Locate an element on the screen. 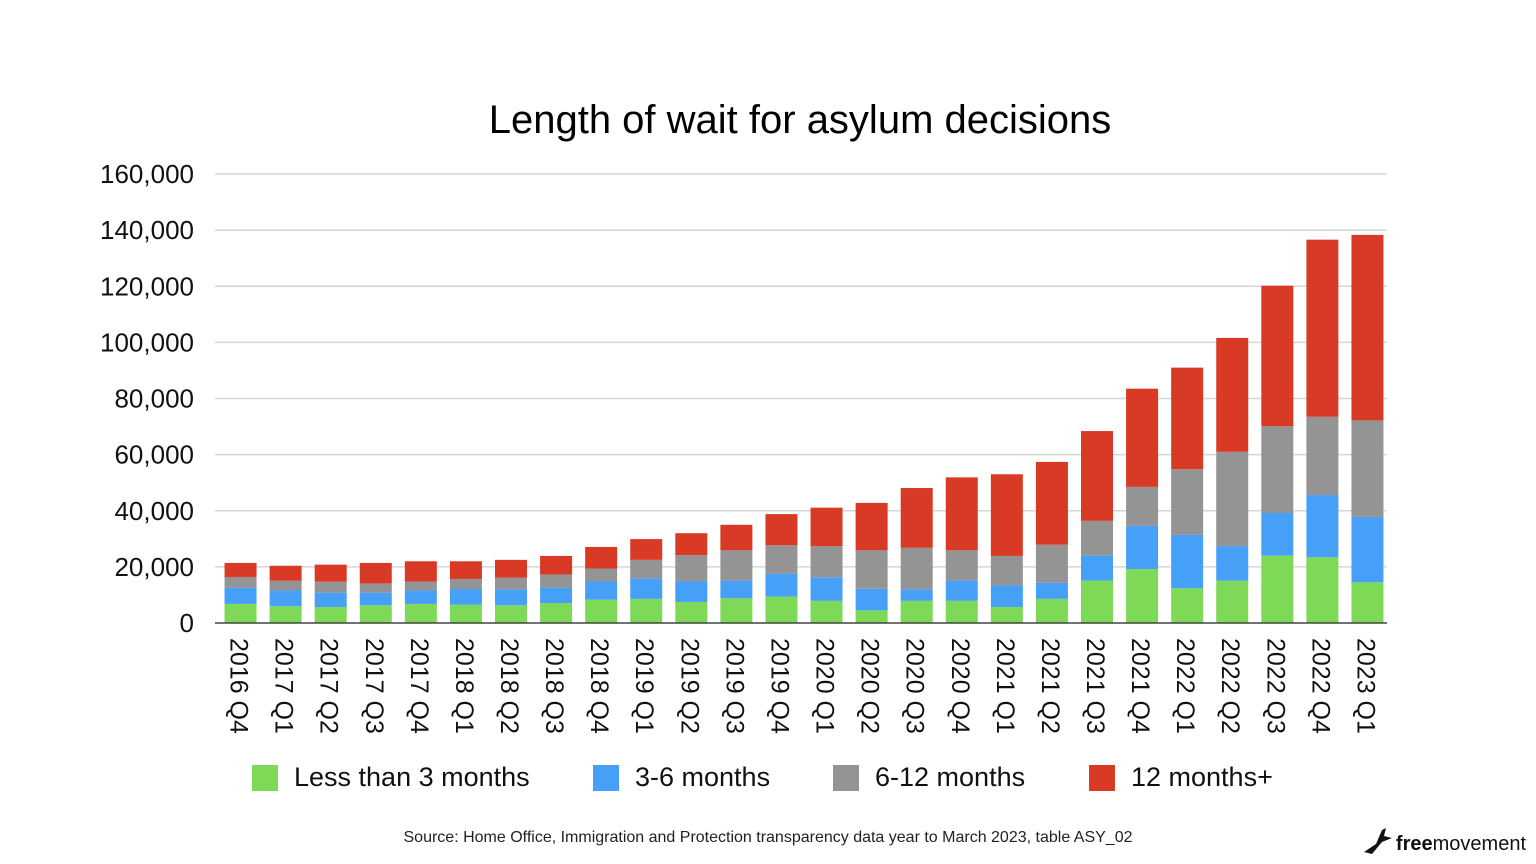  x-tick-label: 2021 Q2 is located at coordinates (1050, 686).